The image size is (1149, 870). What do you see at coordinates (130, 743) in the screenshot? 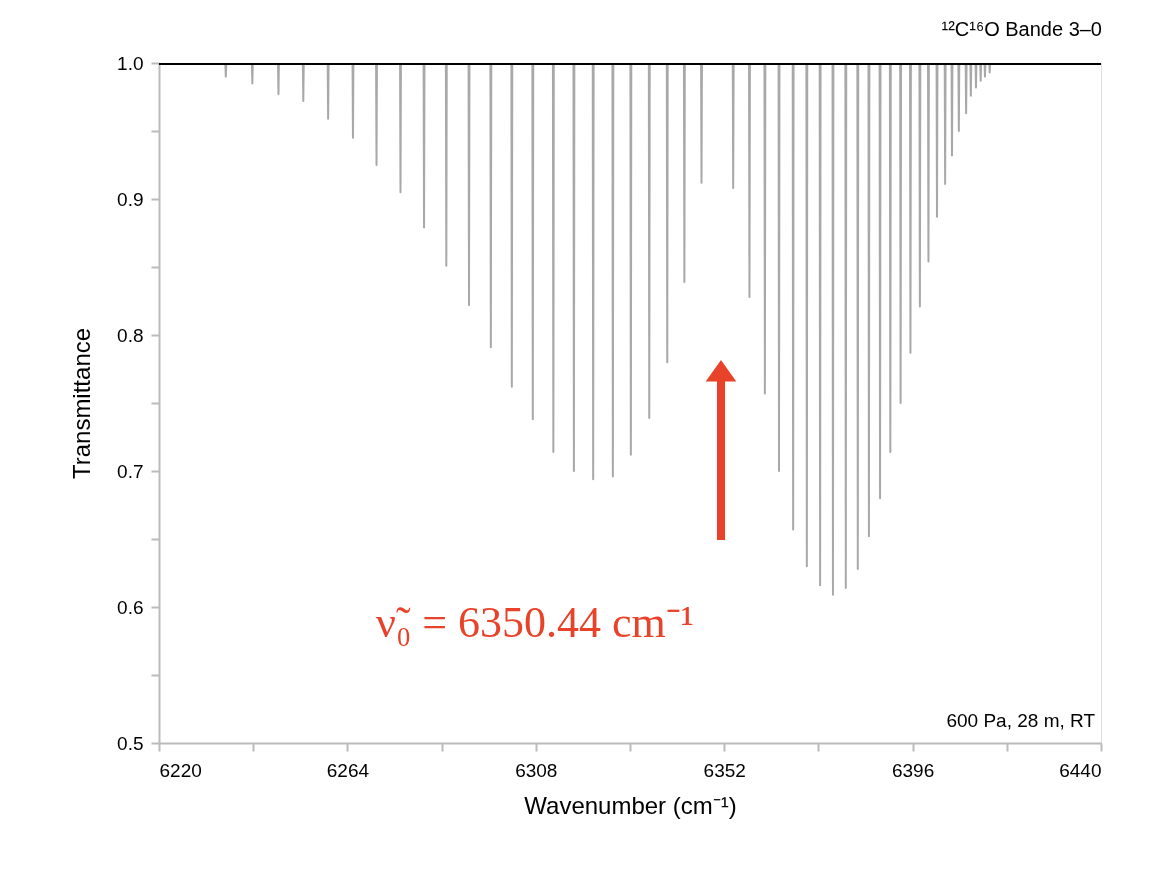
I see `y-tick-label: 0.5` at bounding box center [130, 743].